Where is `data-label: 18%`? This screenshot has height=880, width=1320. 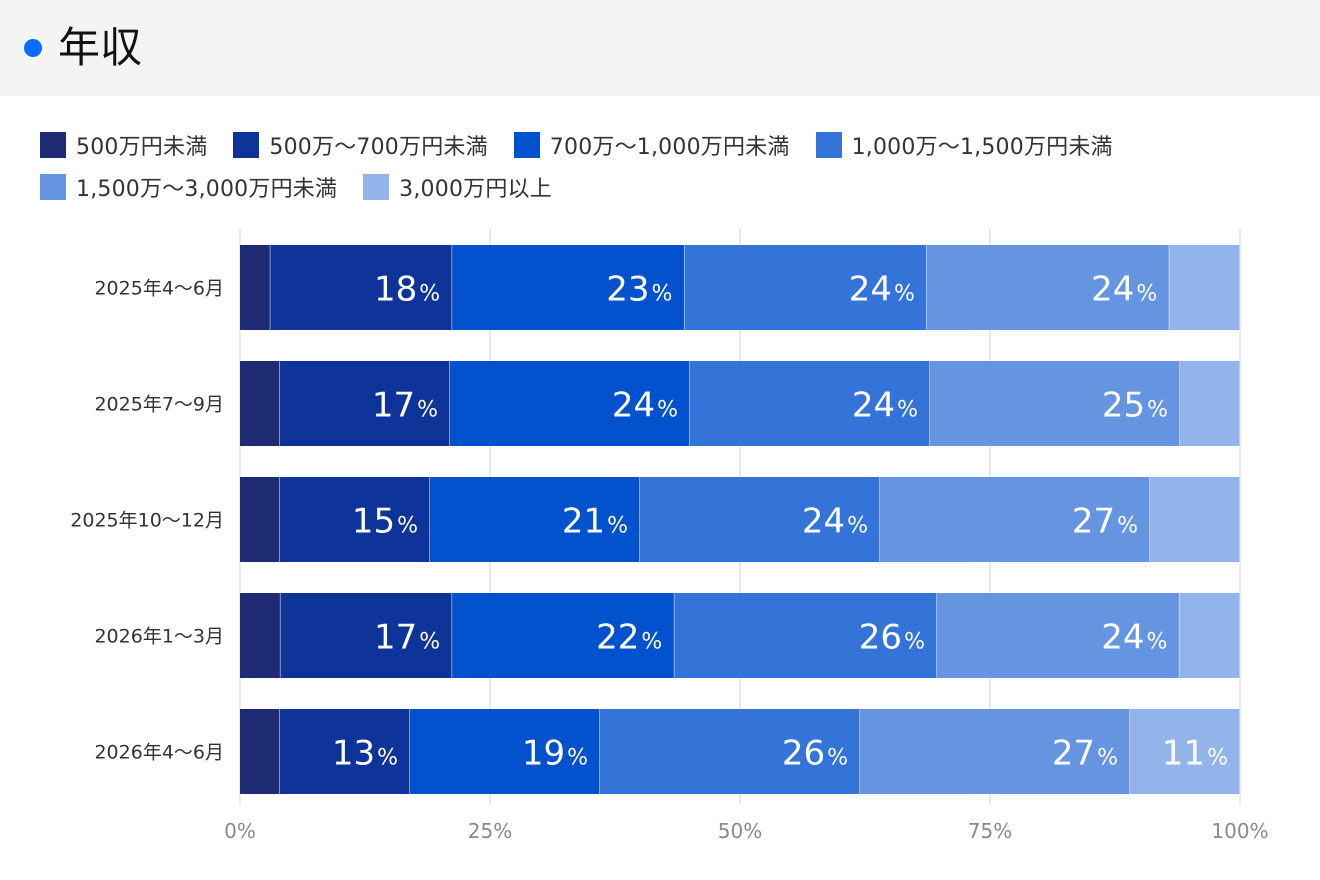 data-label: 18% is located at coordinates (407, 290).